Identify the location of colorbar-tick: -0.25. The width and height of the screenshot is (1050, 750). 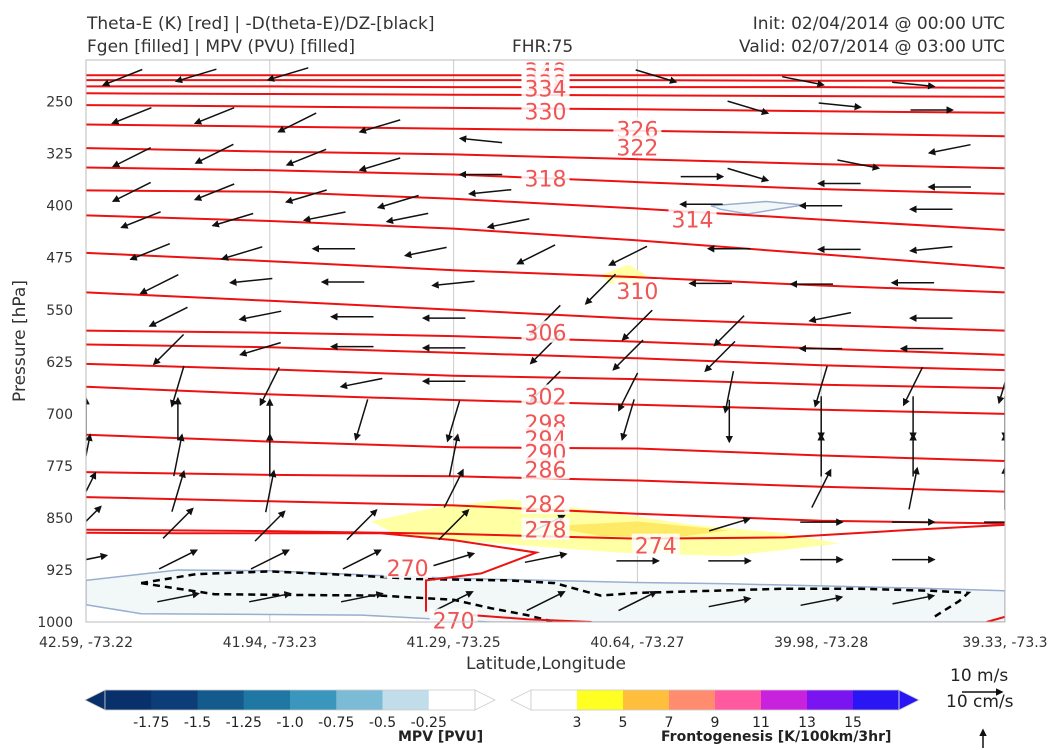
(429, 723).